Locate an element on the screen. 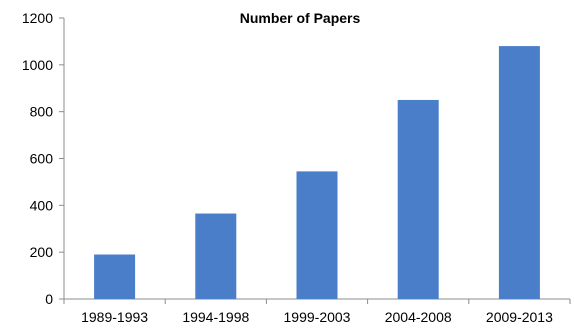 The height and width of the screenshot is (330, 574). bar-2004-2008 is located at coordinates (418, 199).